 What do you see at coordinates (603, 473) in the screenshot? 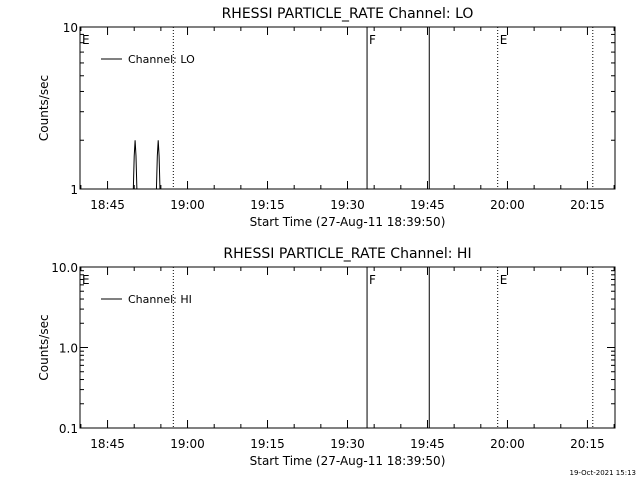
I see `footer-timestamp: 19-Oct-2021 15:13` at bounding box center [603, 473].